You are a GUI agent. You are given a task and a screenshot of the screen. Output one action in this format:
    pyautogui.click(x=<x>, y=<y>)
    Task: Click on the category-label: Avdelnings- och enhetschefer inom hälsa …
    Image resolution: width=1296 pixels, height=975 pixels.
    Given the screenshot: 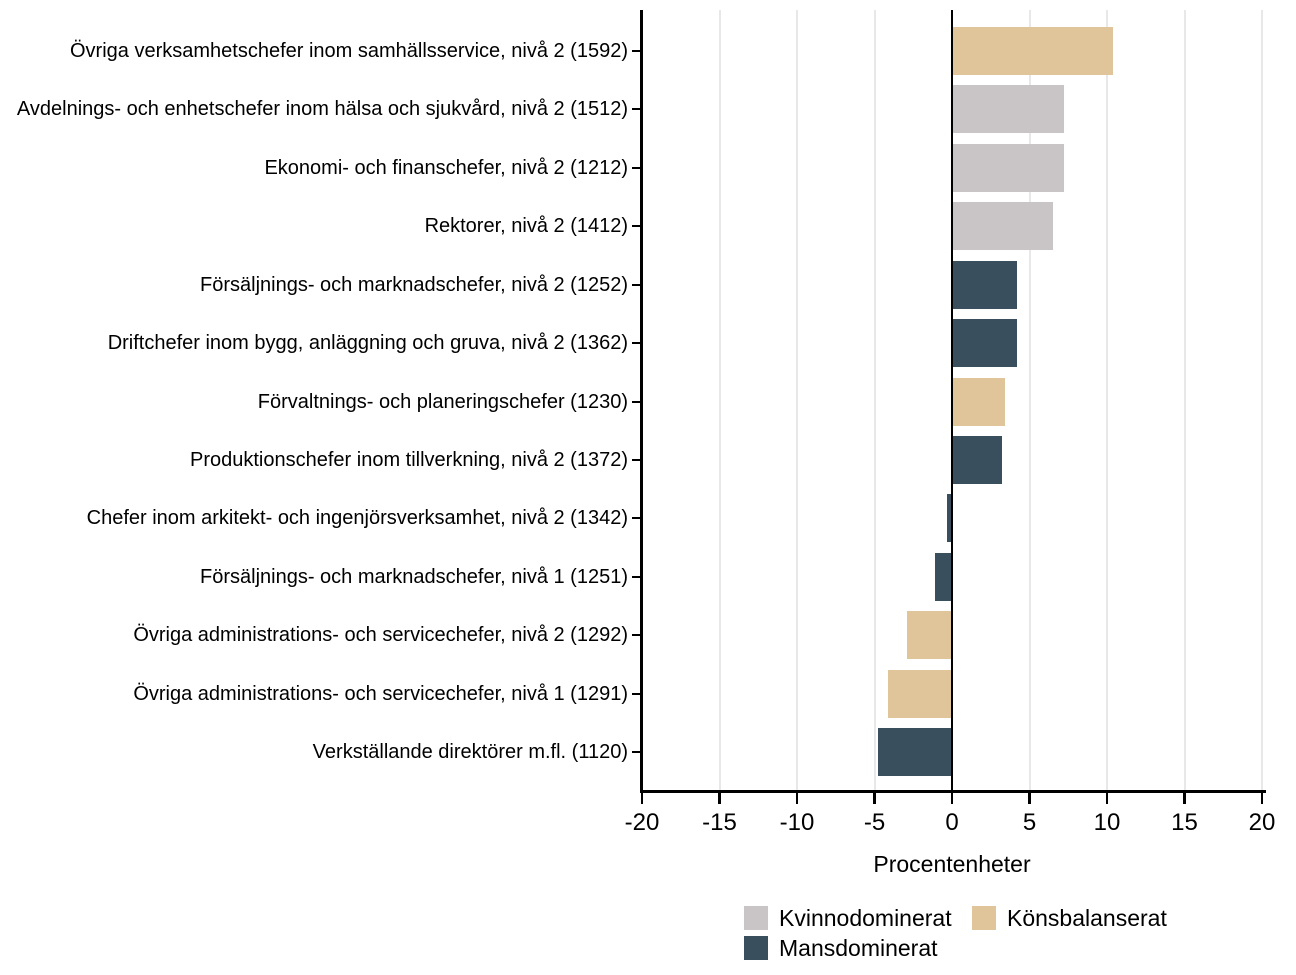 What is the action you would take?
    pyautogui.click(x=322, y=109)
    